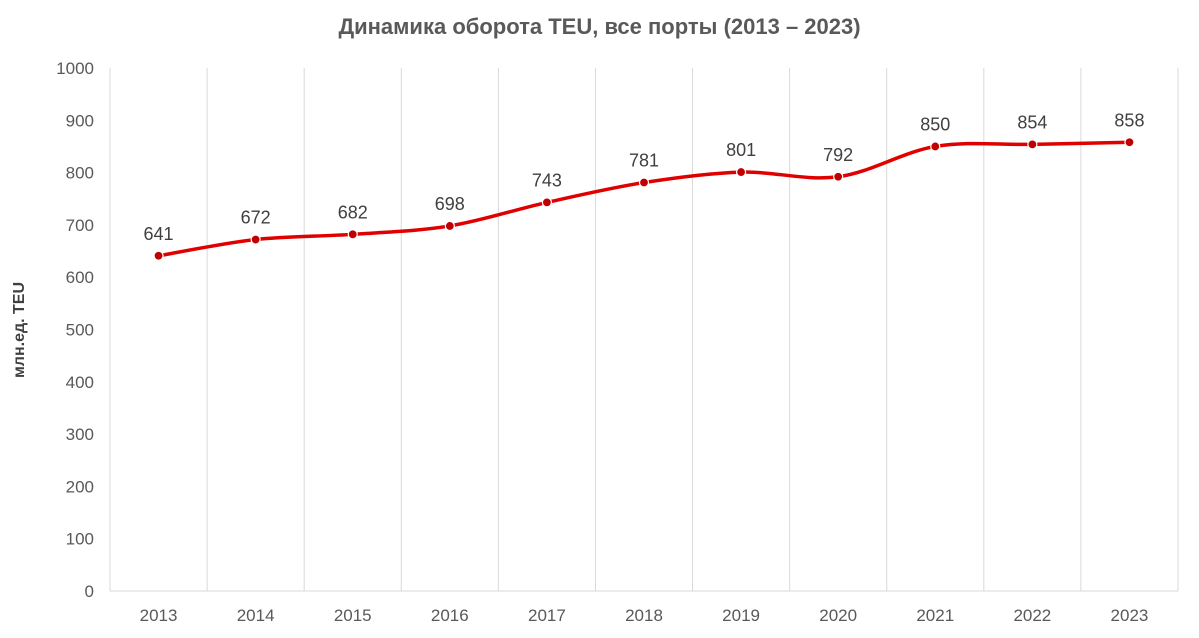 This screenshot has width=1199, height=638. Describe the element at coordinates (353, 212) in the screenshot. I see `data-label: 682` at that location.